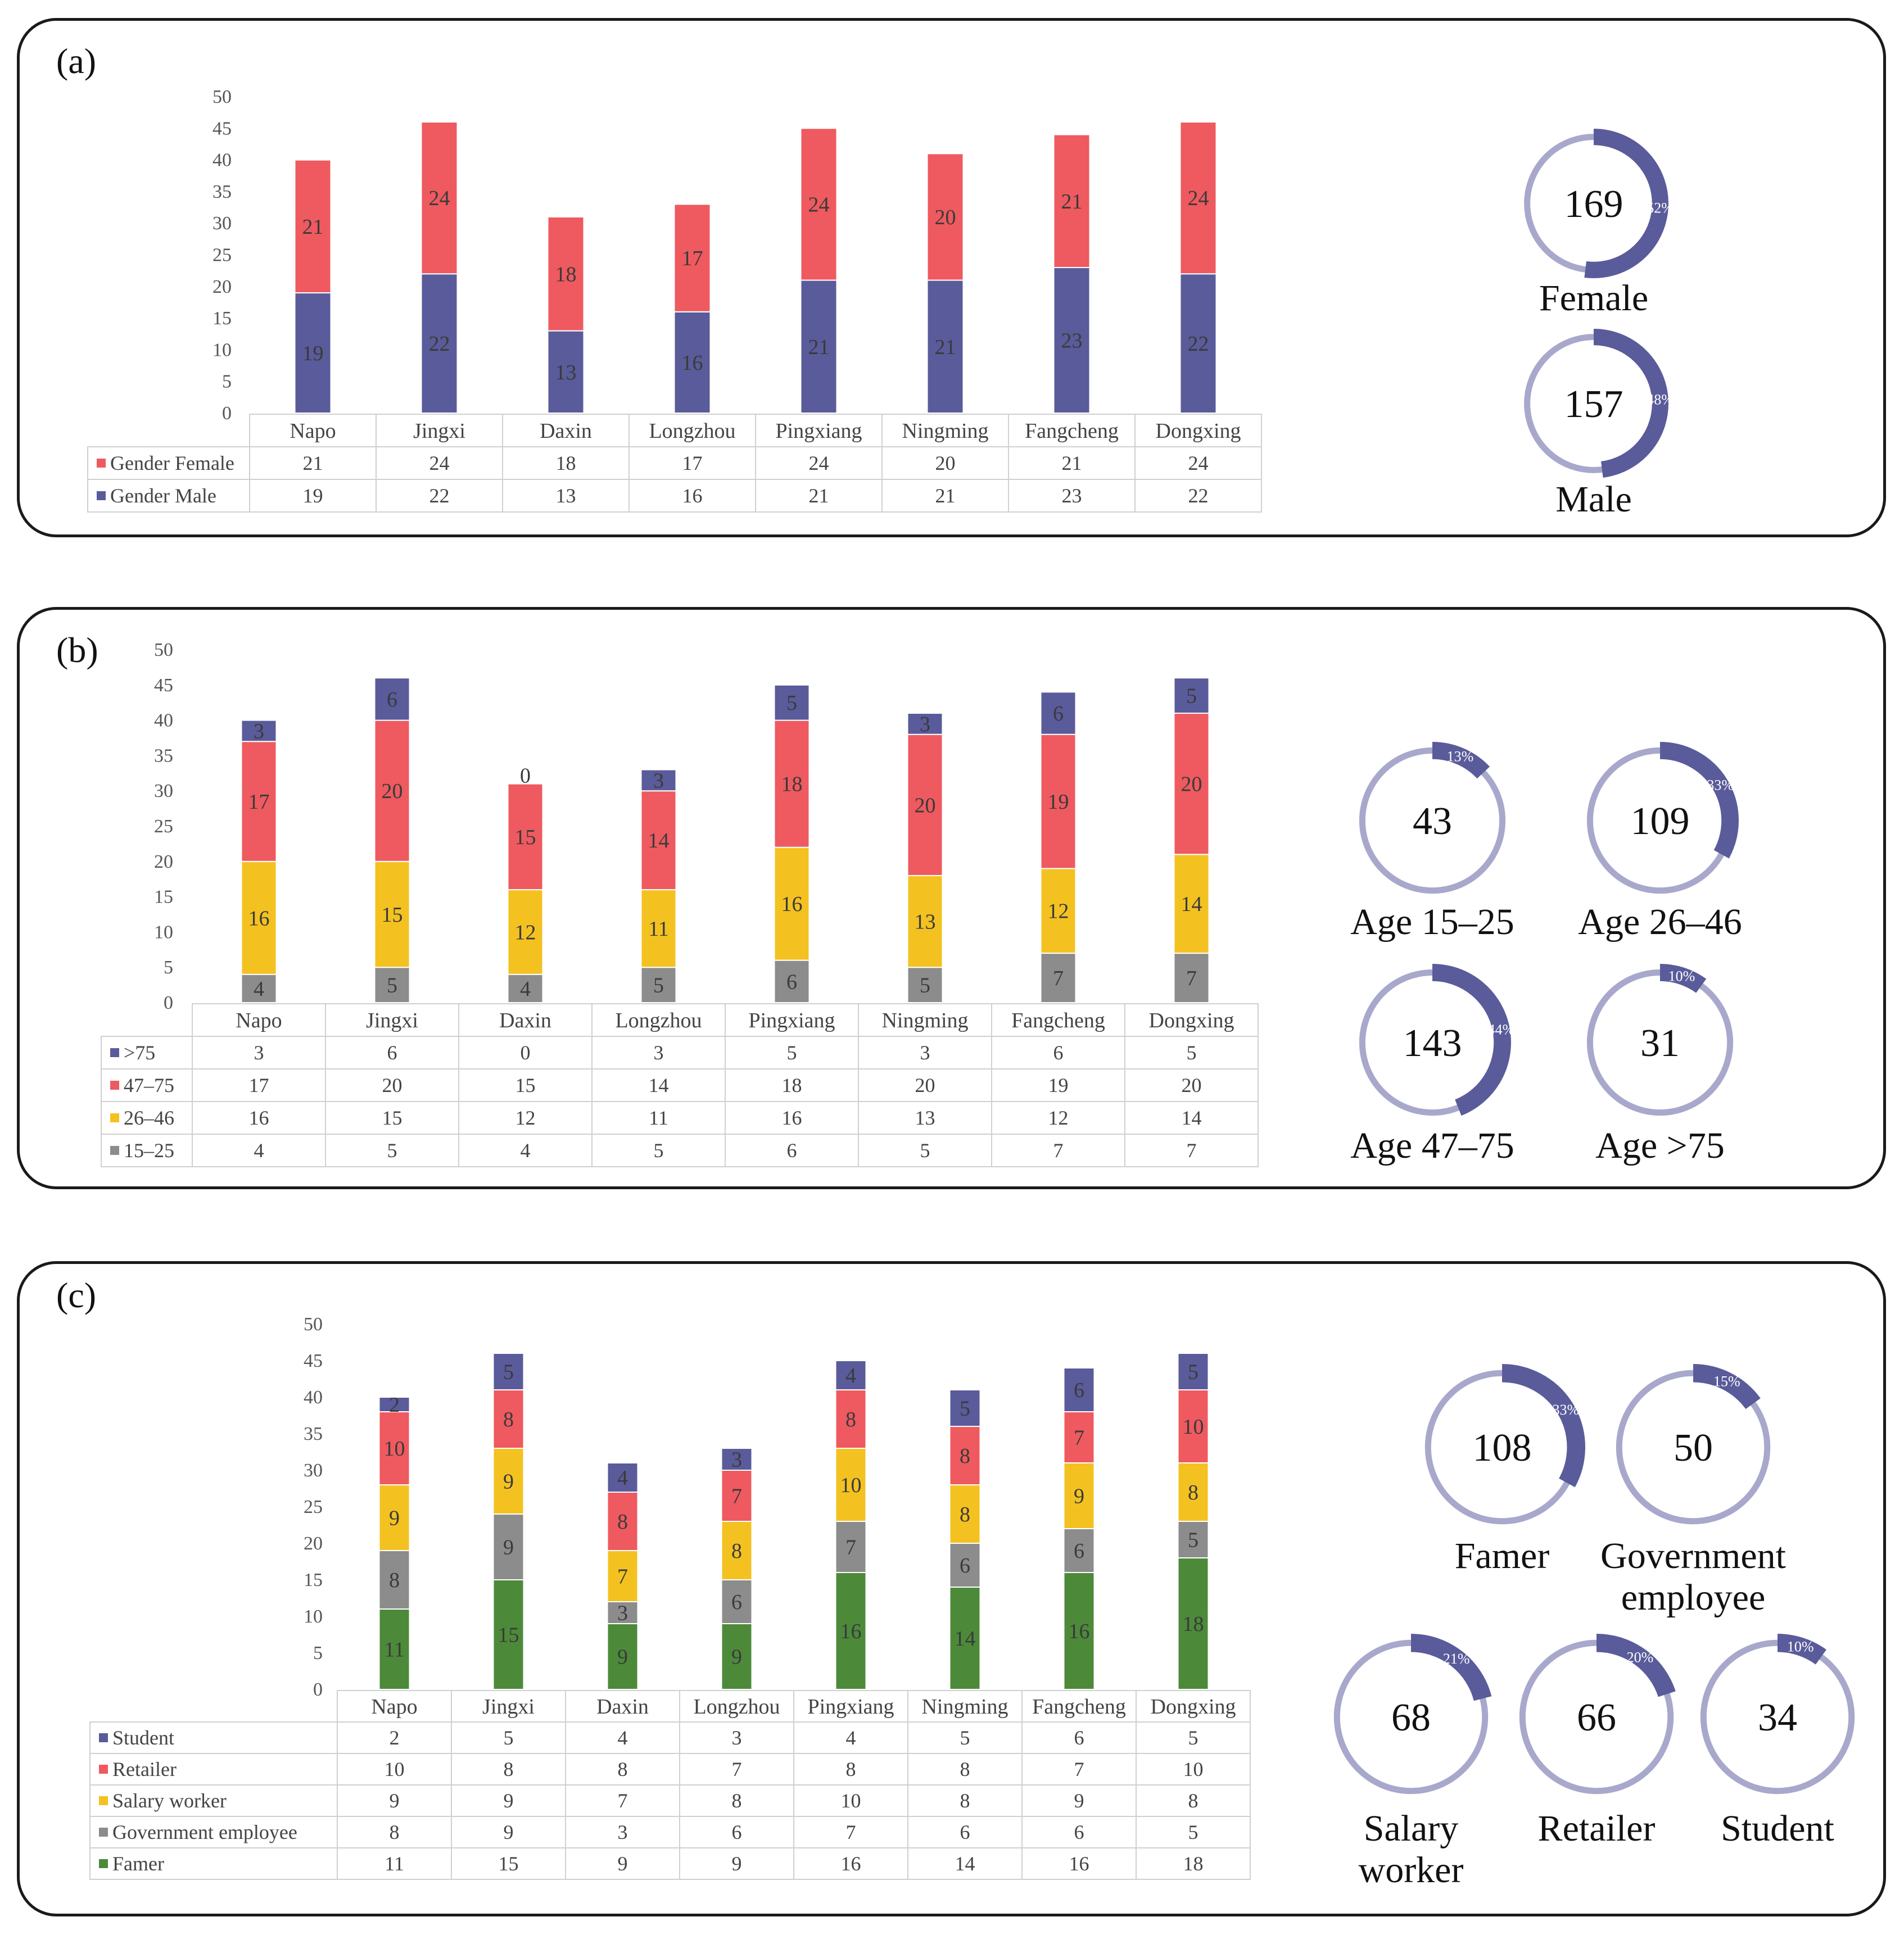 This screenshot has width=1904, height=1935. Describe the element at coordinates (1432, 921) in the screenshot. I see `panel-b-donut-0-label: Age 15–25` at that location.